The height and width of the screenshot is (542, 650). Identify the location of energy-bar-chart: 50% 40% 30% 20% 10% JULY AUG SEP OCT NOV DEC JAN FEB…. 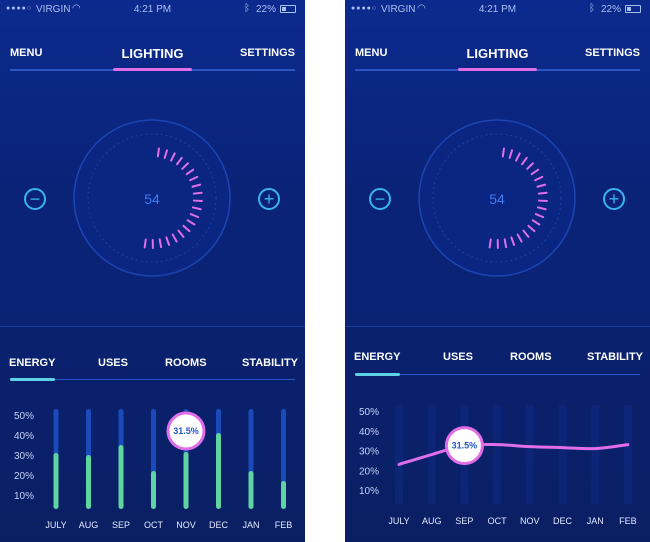
(153, 469).